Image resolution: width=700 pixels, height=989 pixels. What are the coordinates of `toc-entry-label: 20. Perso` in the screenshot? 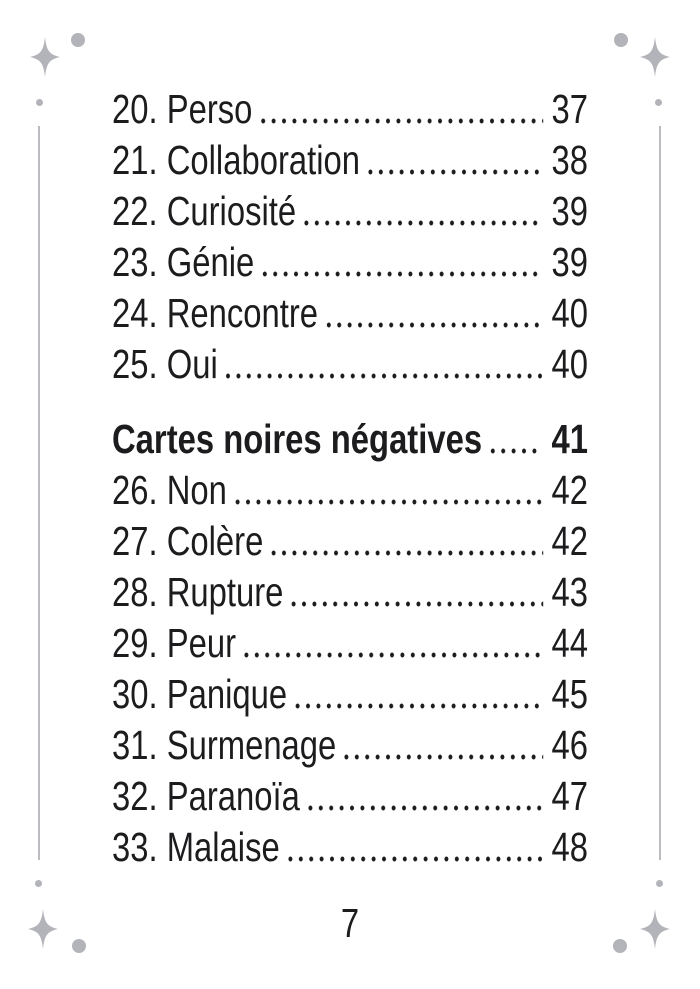 It's located at (182, 109).